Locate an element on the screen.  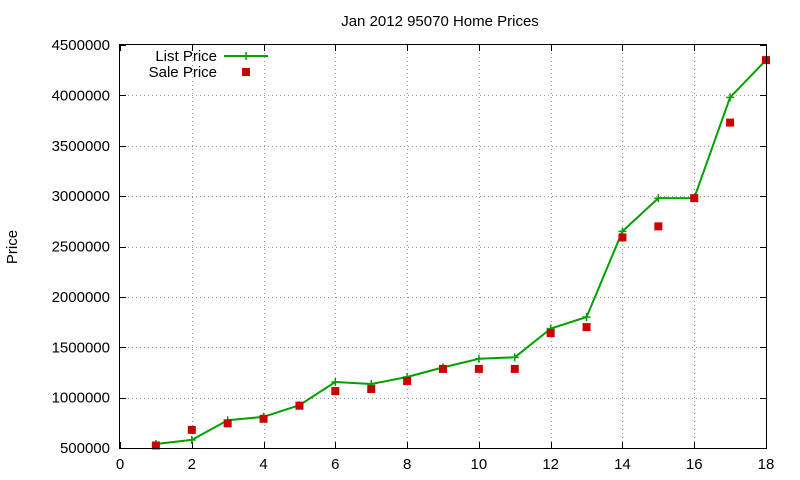
x-tick-label: 8 is located at coordinates (407, 464).